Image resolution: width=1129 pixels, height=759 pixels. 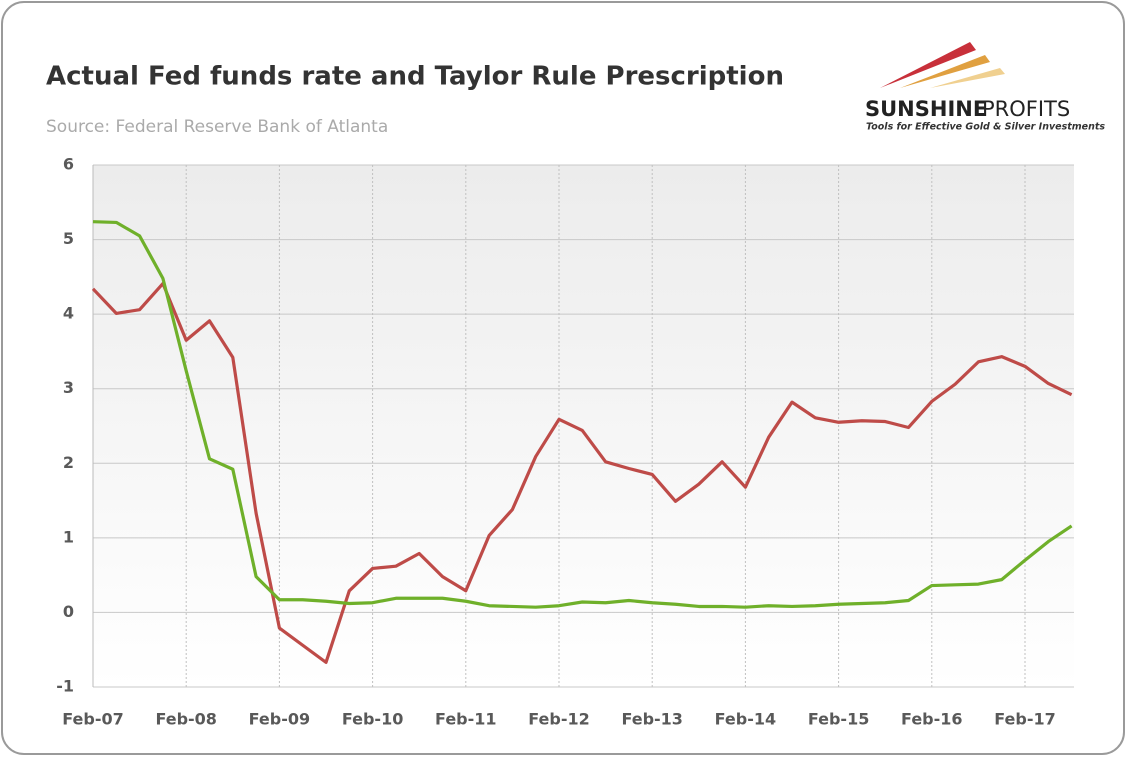 I want to click on y-tick-label: -1, so click(x=65, y=686).